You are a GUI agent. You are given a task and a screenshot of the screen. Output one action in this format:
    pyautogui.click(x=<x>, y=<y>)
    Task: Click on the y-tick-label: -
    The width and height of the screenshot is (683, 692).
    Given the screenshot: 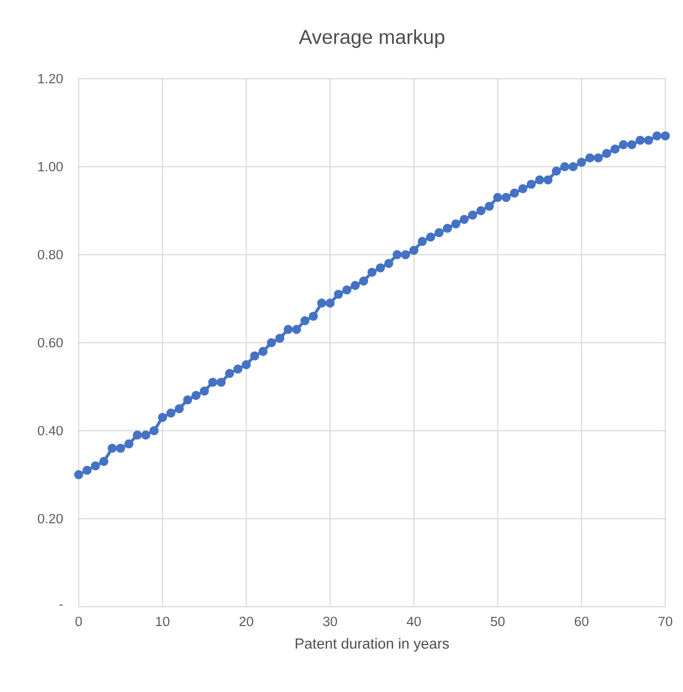 What is the action you would take?
    pyautogui.click(x=61, y=605)
    